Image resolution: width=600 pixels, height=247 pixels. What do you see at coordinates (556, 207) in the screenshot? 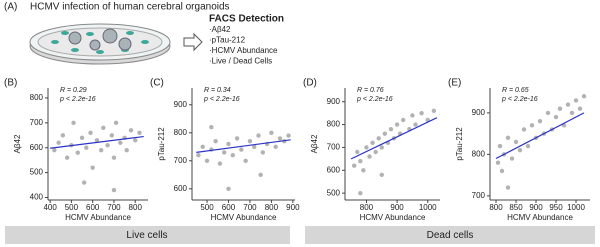
I see `x-tick-label: 950` at bounding box center [556, 207].